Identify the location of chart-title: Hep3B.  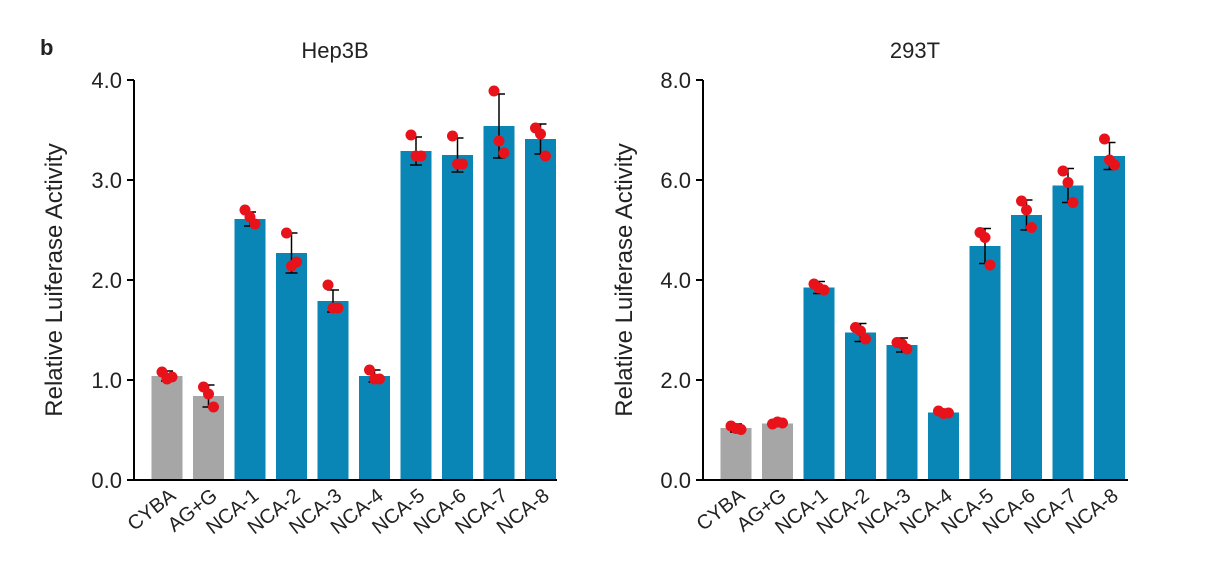
(334, 50).